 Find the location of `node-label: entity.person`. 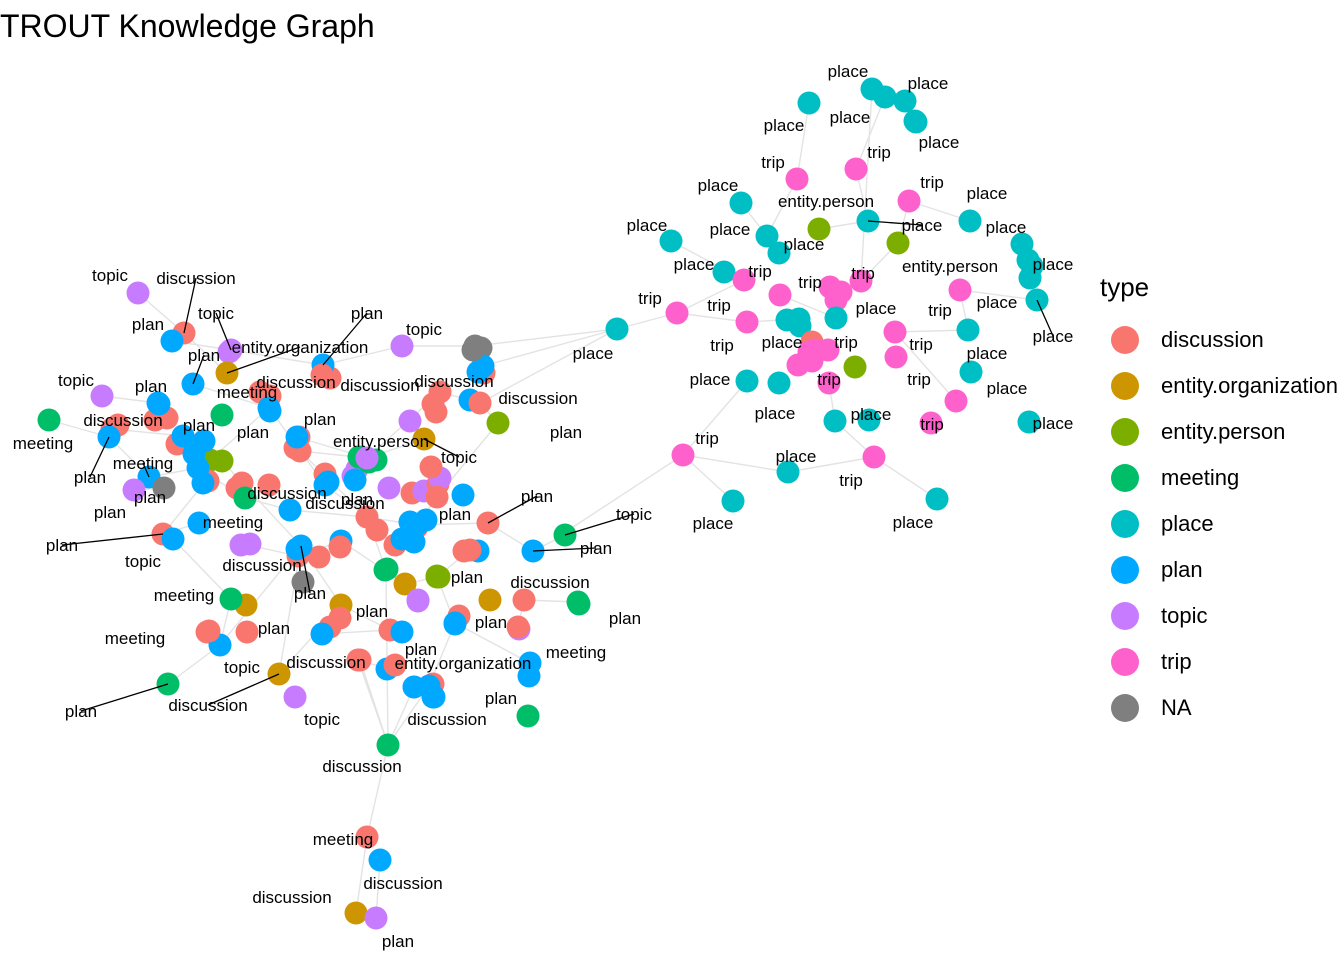

node-label: entity.person is located at coordinates (826, 201).